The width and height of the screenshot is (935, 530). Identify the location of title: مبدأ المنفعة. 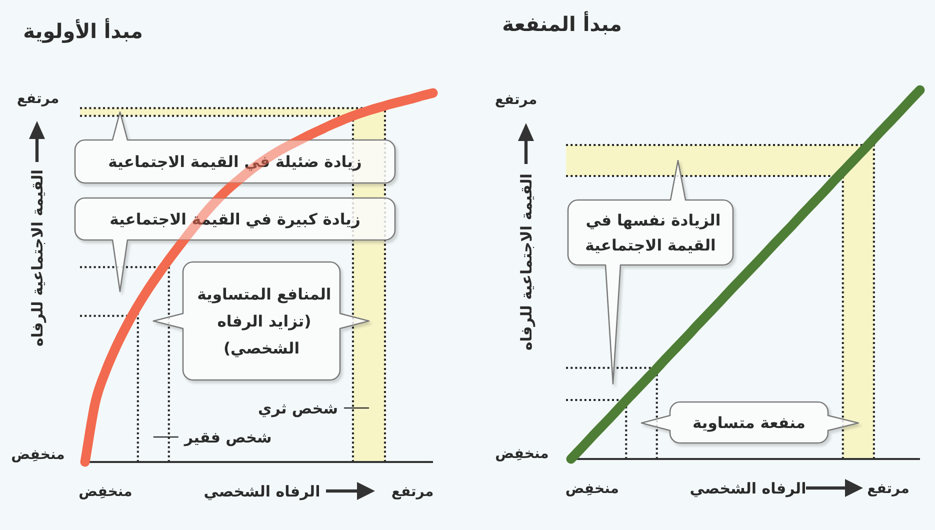
(562, 24).